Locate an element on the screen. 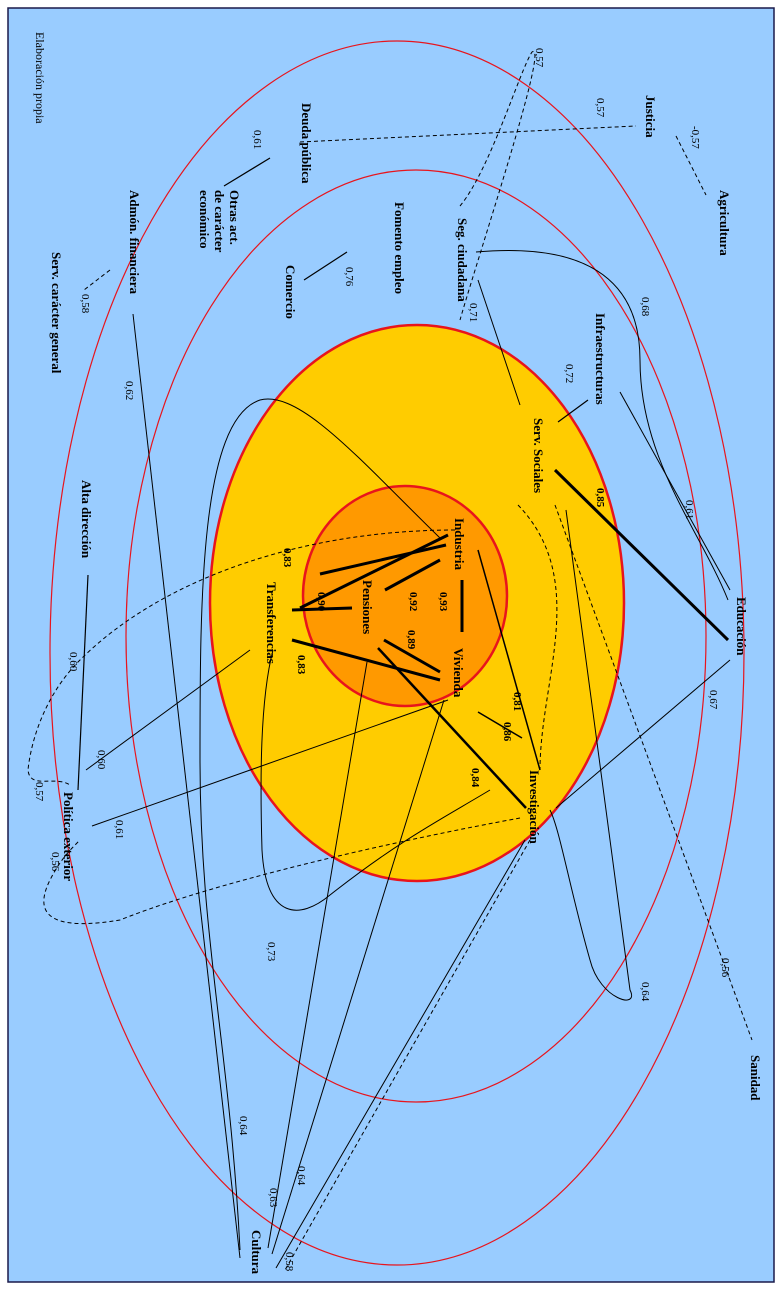  value-label: 0,62 is located at coordinates (129, 390).